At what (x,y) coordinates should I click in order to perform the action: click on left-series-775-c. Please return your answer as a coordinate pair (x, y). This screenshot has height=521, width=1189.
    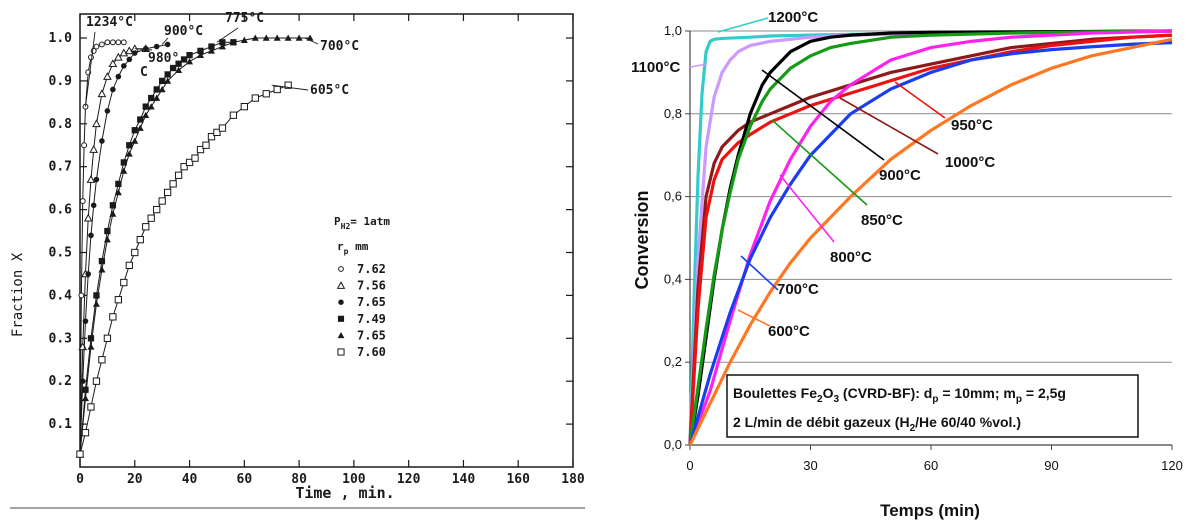
    Looking at the image, I should click on (156, 248).